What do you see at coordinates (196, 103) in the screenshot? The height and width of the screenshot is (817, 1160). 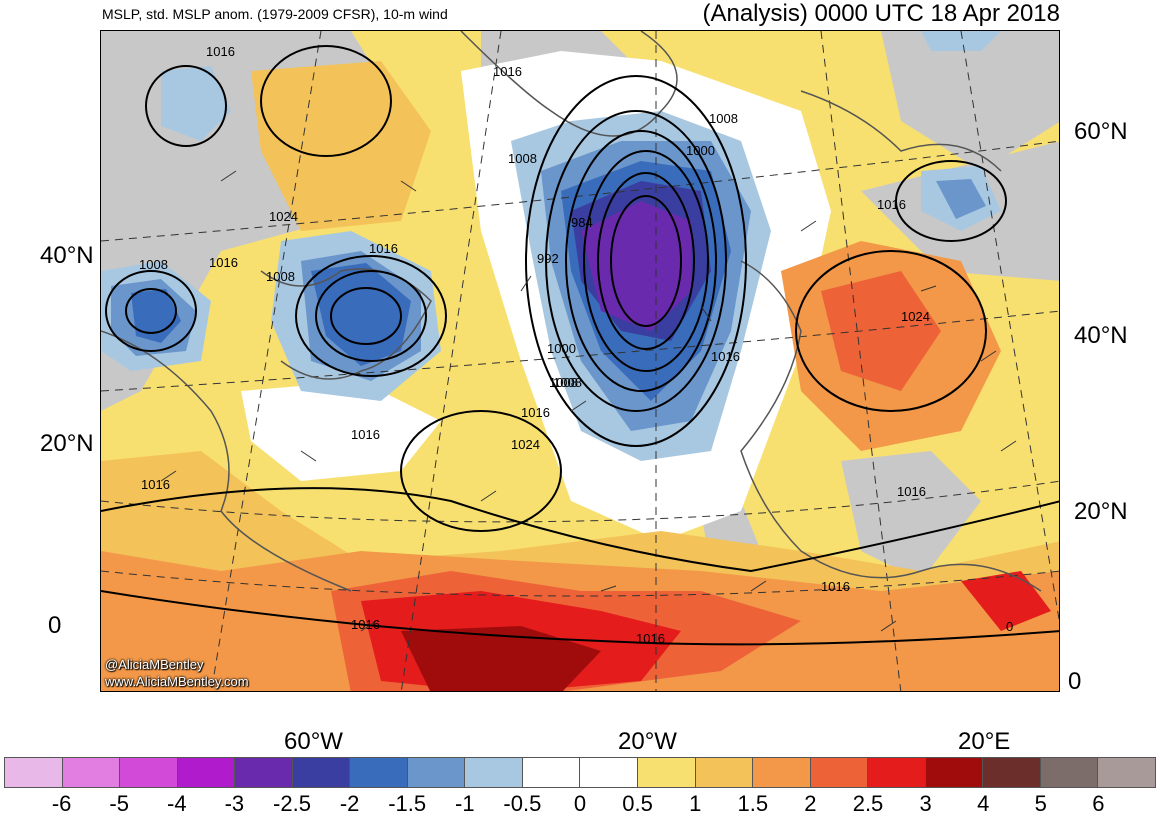 I see `negative-anomaly-alaska` at bounding box center [196, 103].